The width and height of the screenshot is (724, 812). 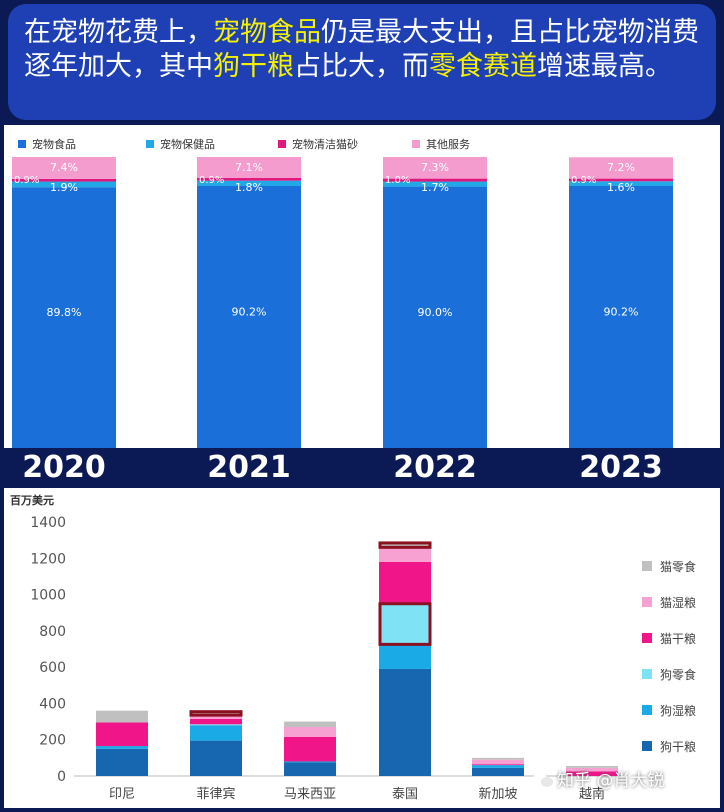 What do you see at coordinates (48, 596) in the screenshot?
I see `y-tick-label: 1000` at bounding box center [48, 596].